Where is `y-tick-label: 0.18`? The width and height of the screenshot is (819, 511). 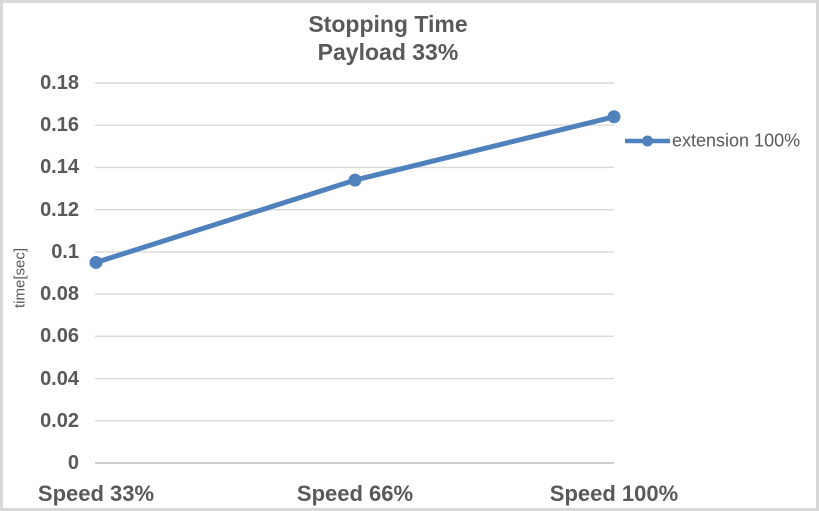 y-tick-label: 0.18 is located at coordinates (59, 83).